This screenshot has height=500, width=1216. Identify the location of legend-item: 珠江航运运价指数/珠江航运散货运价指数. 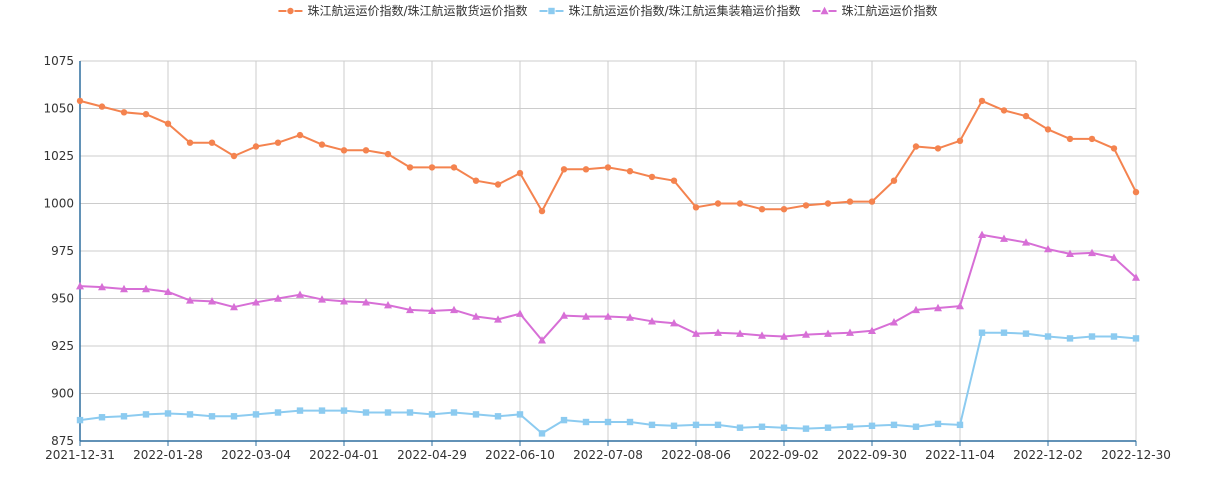
(402, 10).